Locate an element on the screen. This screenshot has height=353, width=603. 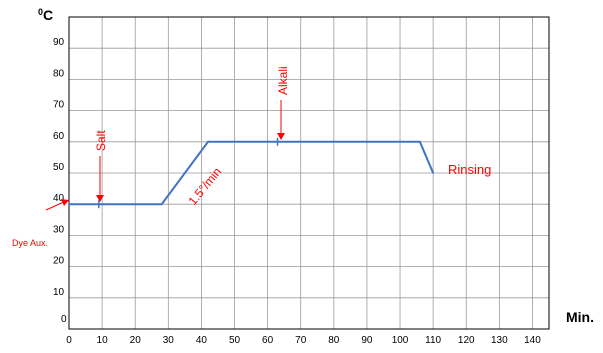
x-tick-label: 40 is located at coordinates (202, 340).